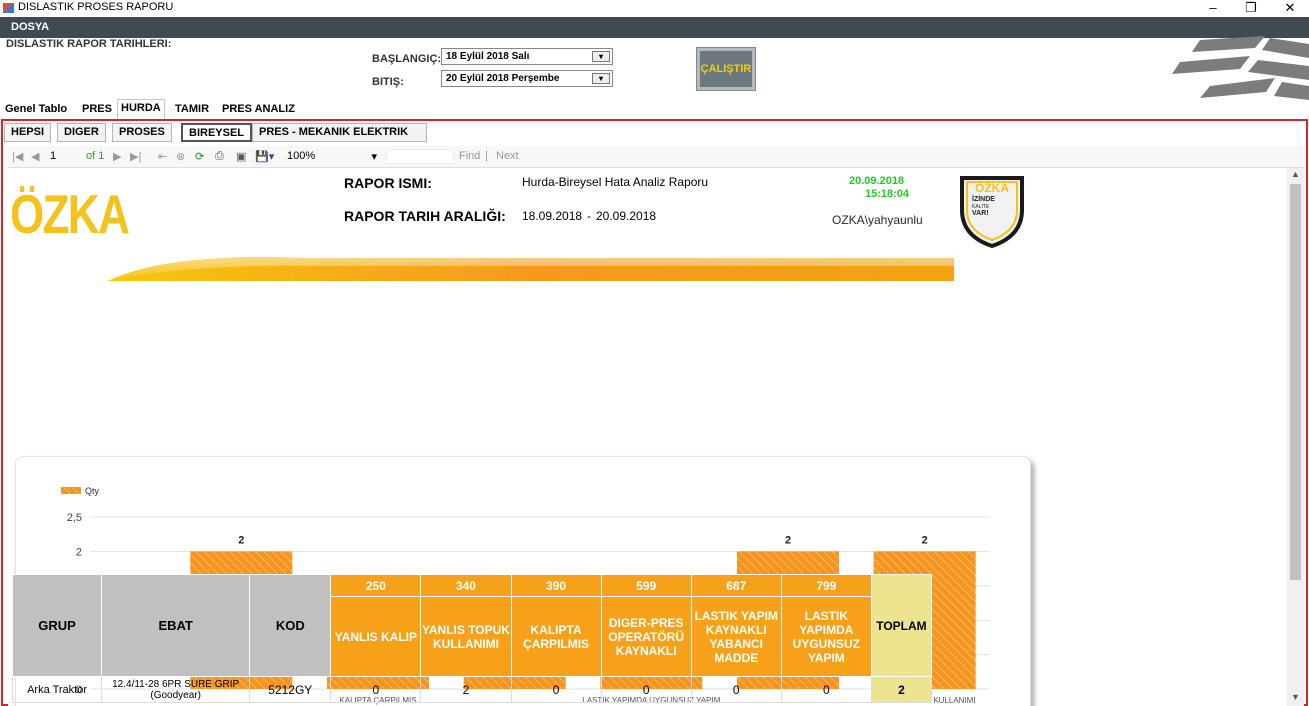 The width and height of the screenshot is (1309, 706). Describe the element at coordinates (241, 157) in the screenshot. I see `print-layout-icon: ▣` at that location.